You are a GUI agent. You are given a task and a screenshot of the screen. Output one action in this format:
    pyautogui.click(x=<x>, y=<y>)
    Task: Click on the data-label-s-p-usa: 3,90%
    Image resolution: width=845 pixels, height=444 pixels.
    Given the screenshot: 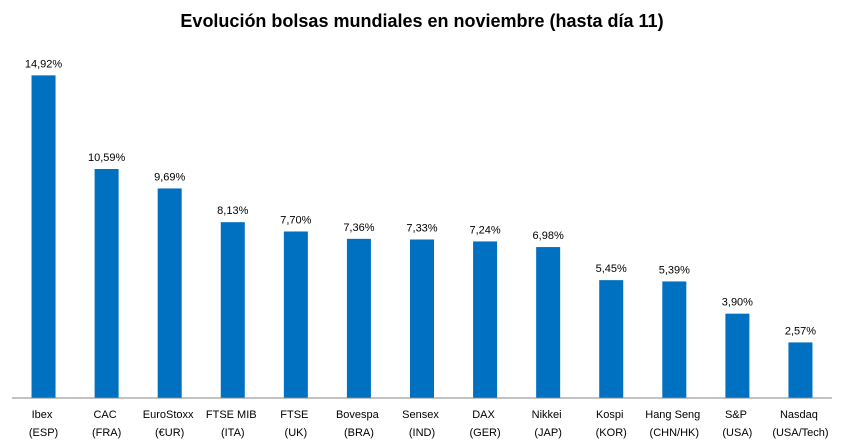 What is the action you would take?
    pyautogui.click(x=737, y=303)
    